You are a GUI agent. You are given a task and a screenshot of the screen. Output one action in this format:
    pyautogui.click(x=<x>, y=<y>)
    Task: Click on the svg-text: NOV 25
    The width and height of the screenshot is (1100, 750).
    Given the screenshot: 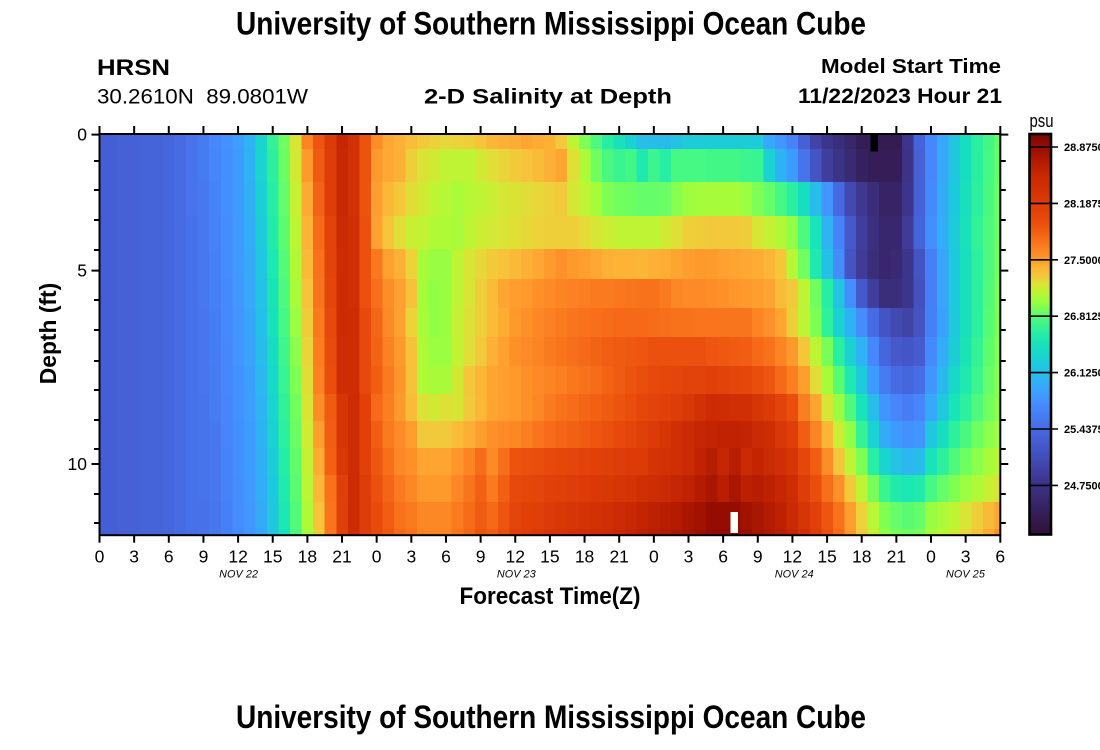 What is the action you would take?
    pyautogui.click(x=966, y=575)
    